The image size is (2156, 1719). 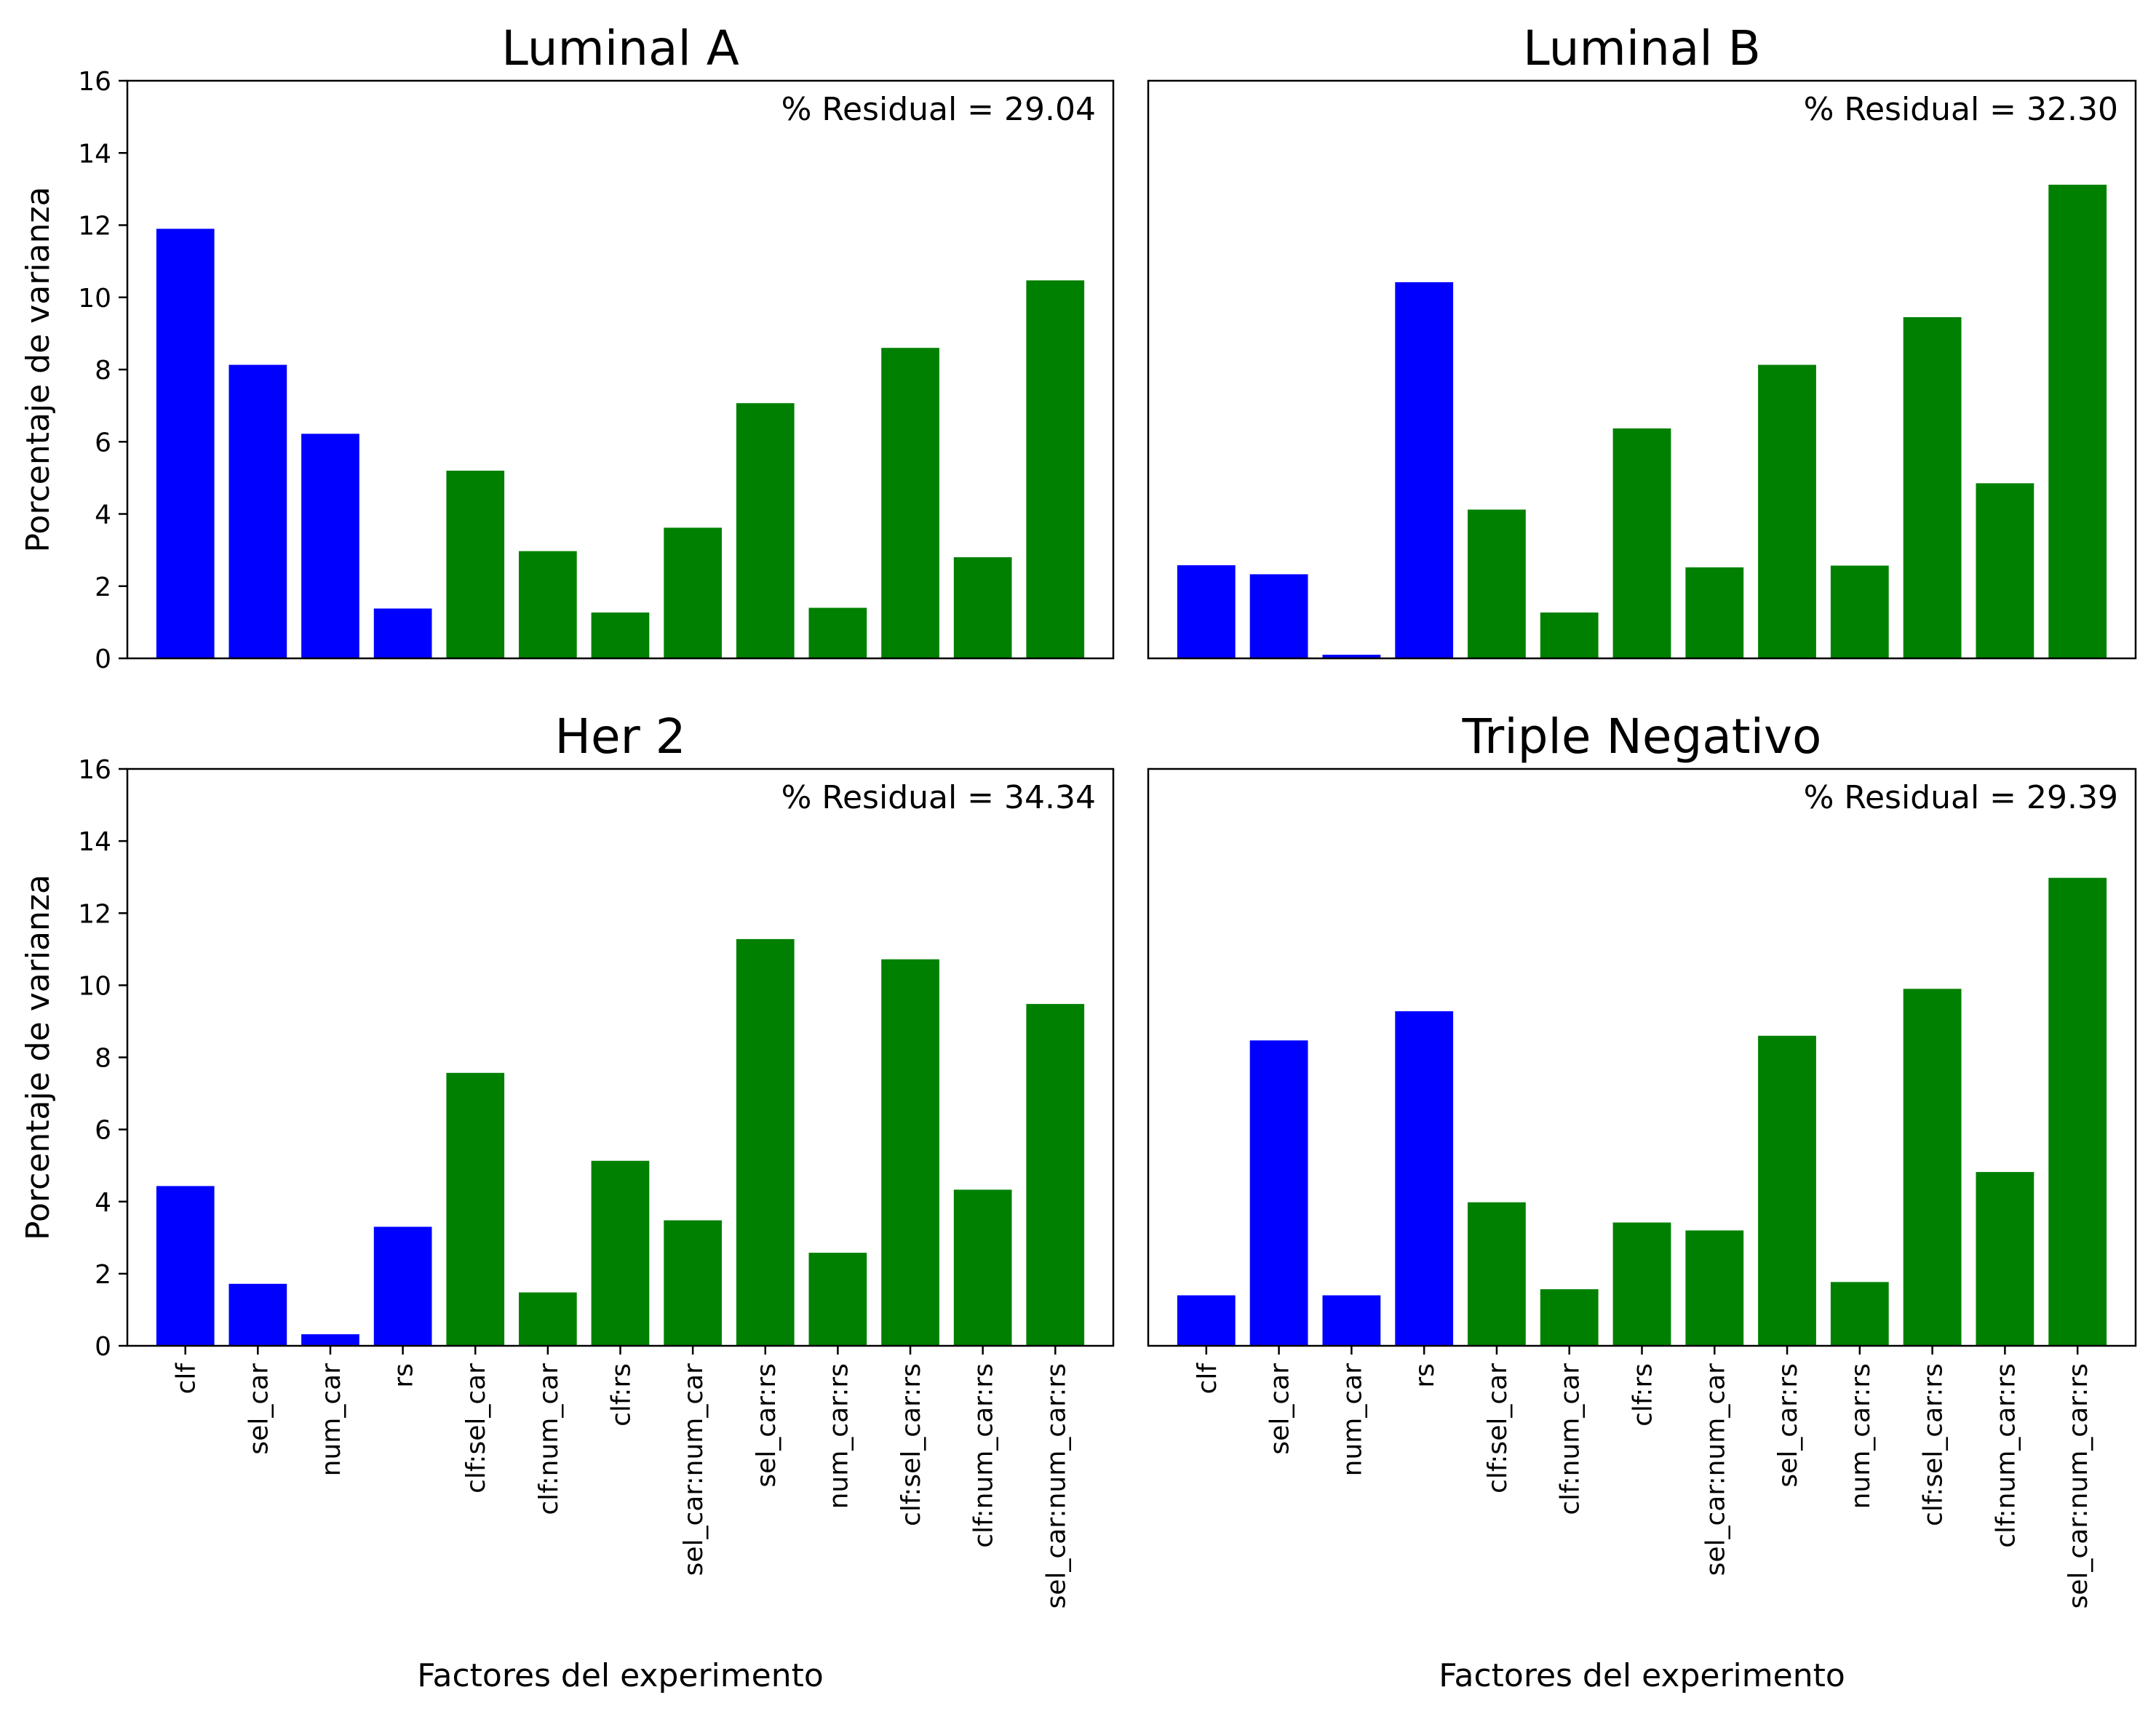 I want to click on y-tick-label: 4, so click(x=103, y=515).